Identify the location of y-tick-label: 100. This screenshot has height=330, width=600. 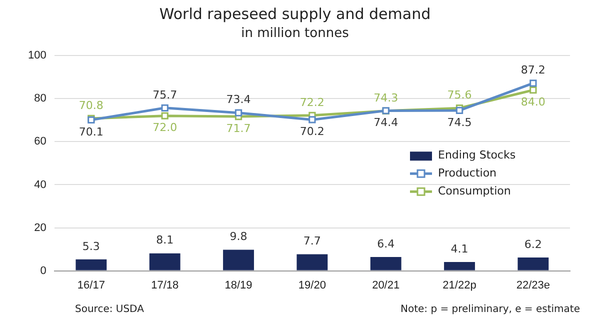
(37, 56).